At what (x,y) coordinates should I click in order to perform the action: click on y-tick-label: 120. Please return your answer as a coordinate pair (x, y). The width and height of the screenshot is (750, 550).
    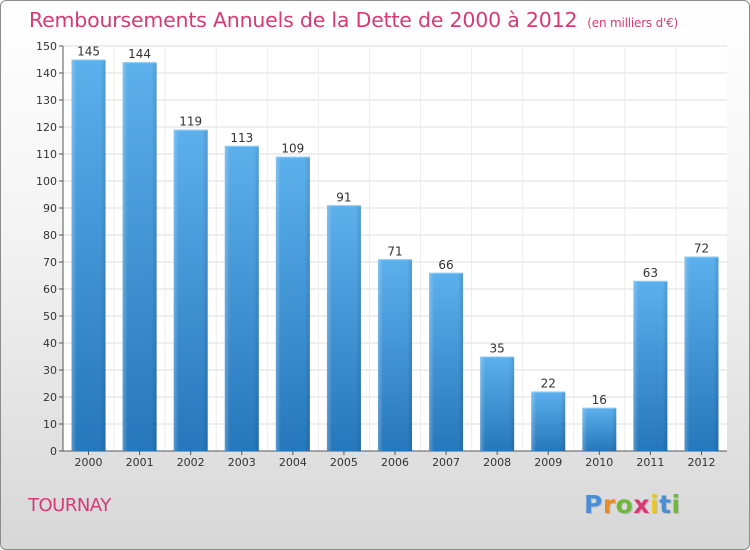
    Looking at the image, I should click on (46, 127).